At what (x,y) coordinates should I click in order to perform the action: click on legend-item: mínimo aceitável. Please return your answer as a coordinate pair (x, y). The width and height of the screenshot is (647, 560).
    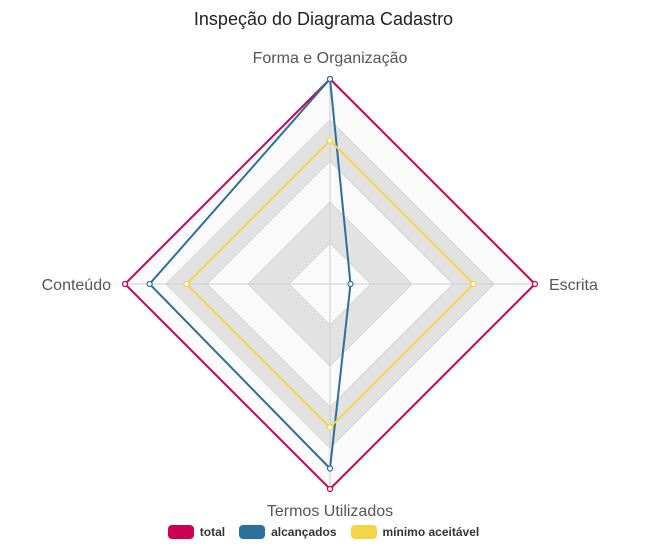
    Looking at the image, I should click on (415, 532).